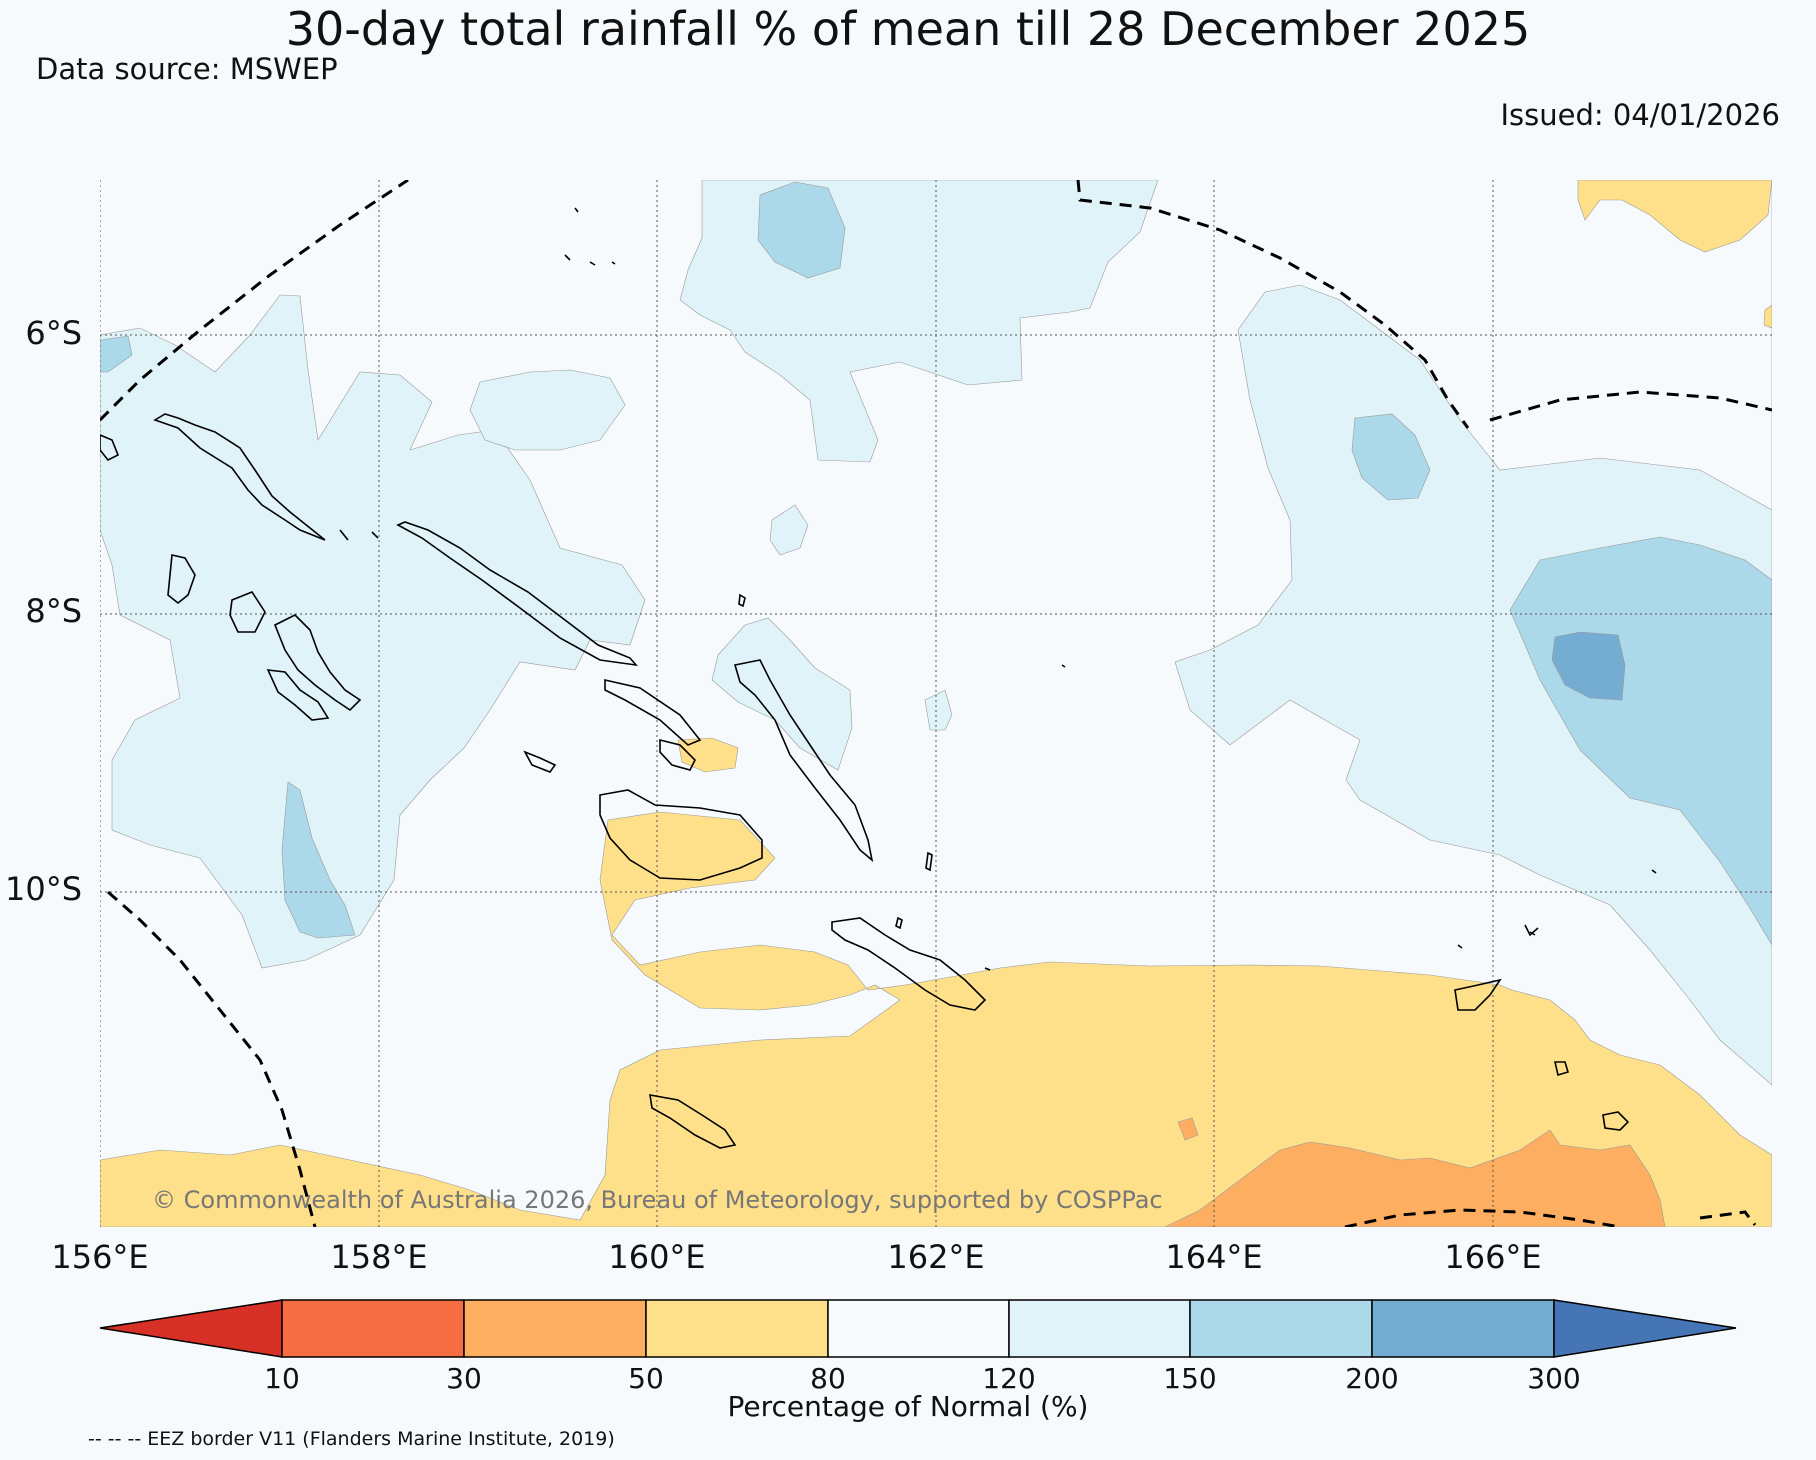  Describe the element at coordinates (373, 631) in the screenshot. I see `wet-region-northwest` at that location.